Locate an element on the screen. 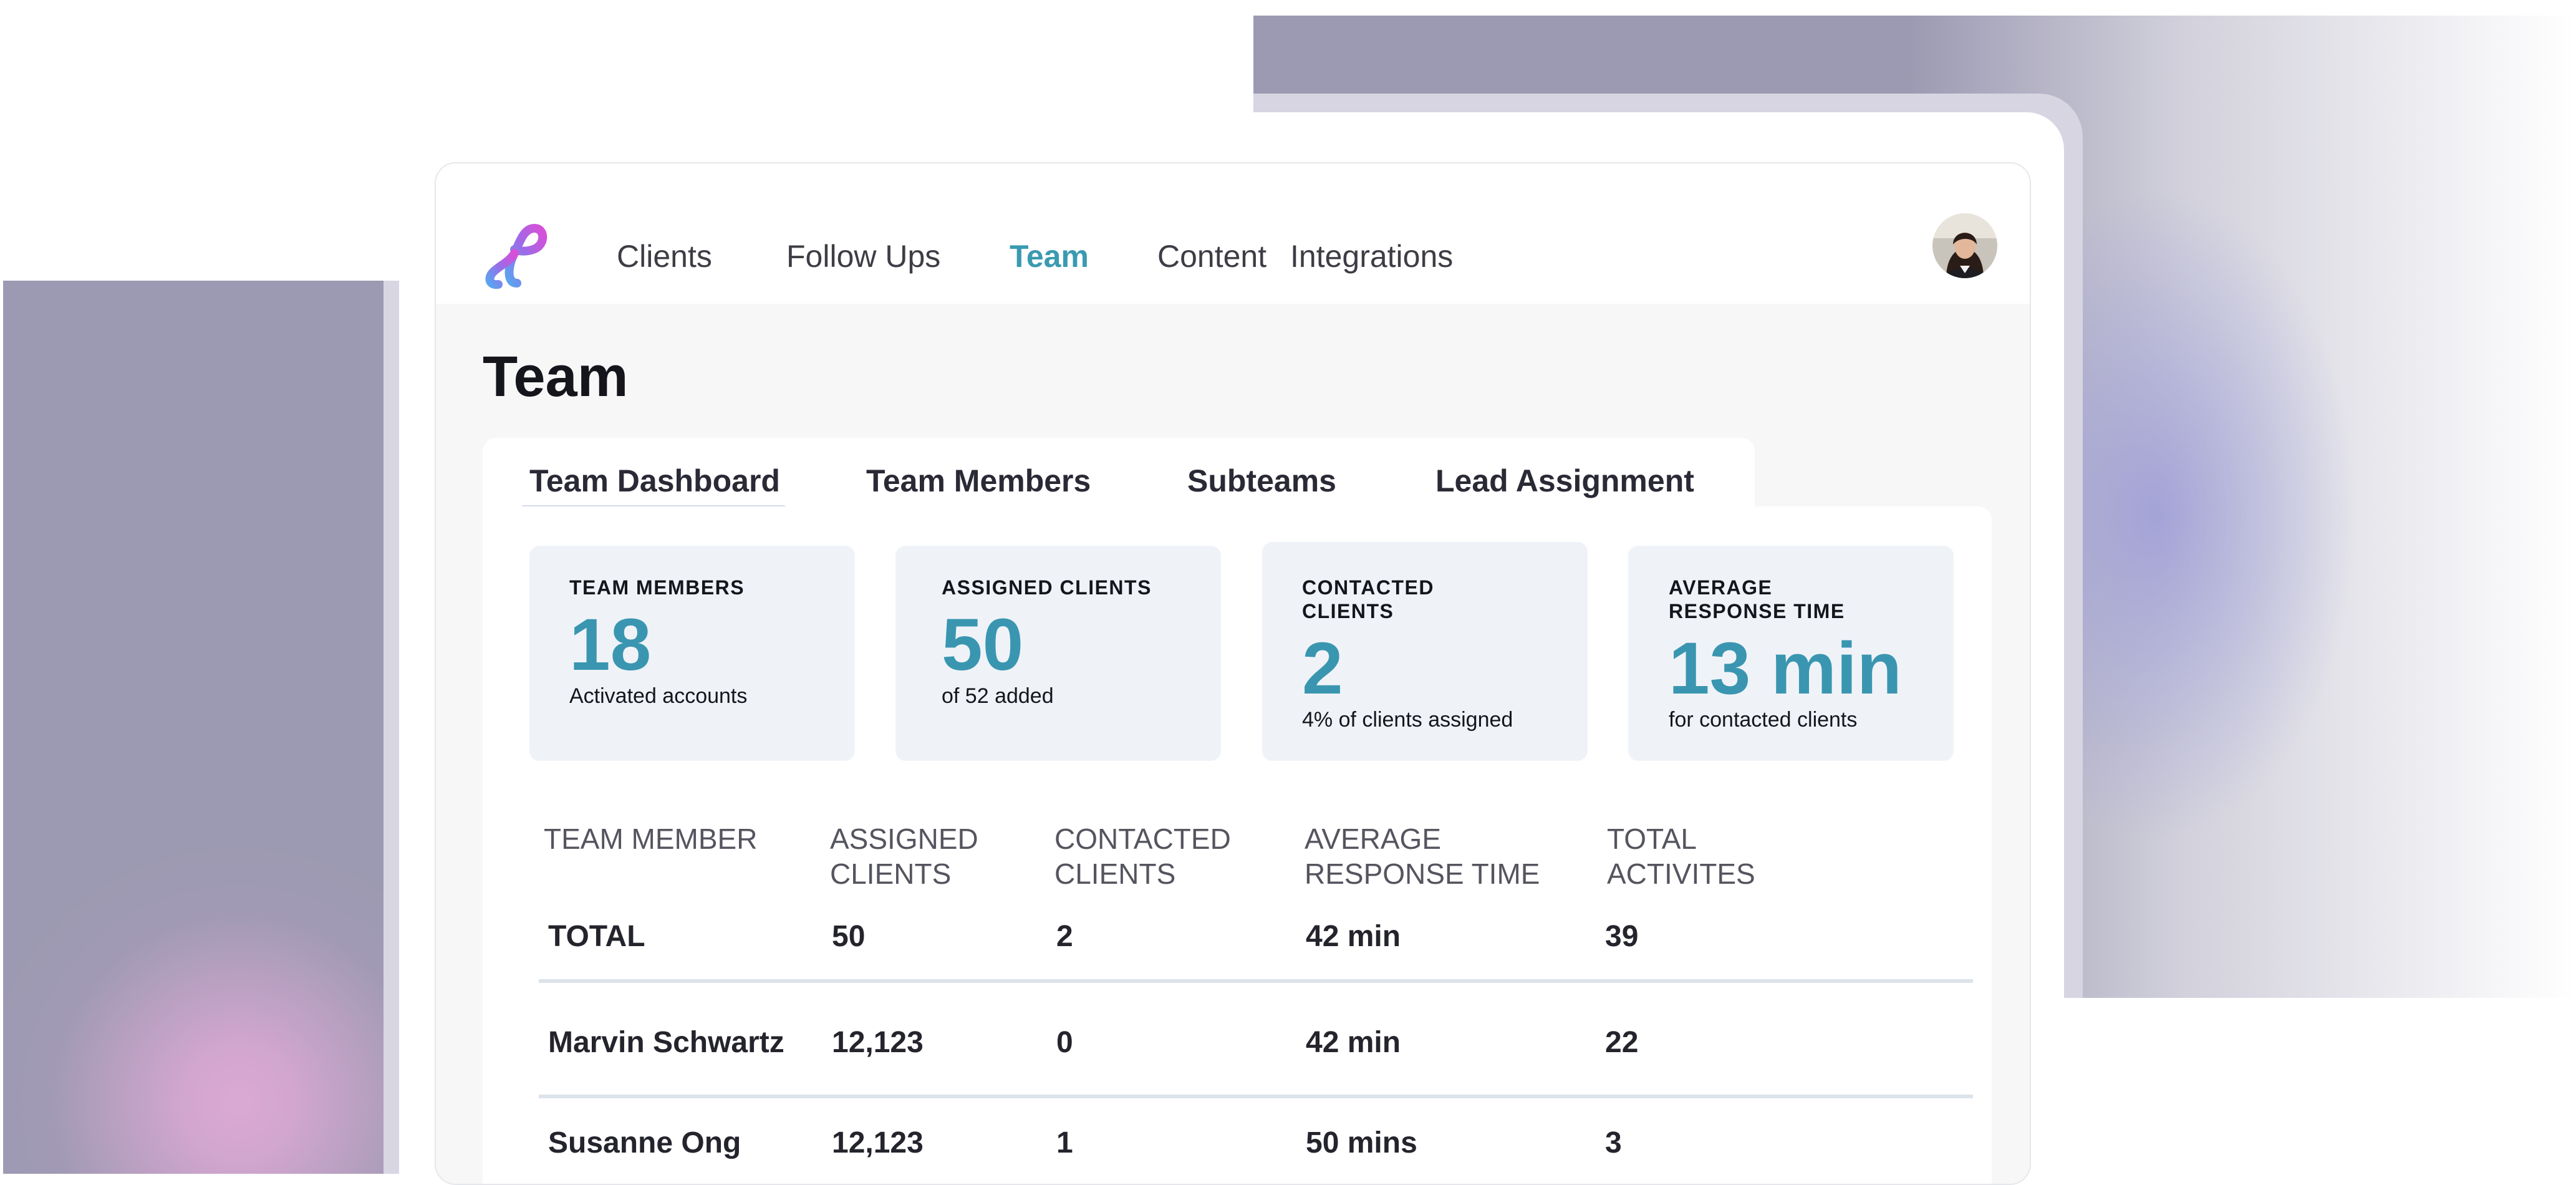 The width and height of the screenshot is (2576, 1185). nav-item-clients: Clients is located at coordinates (664, 256).